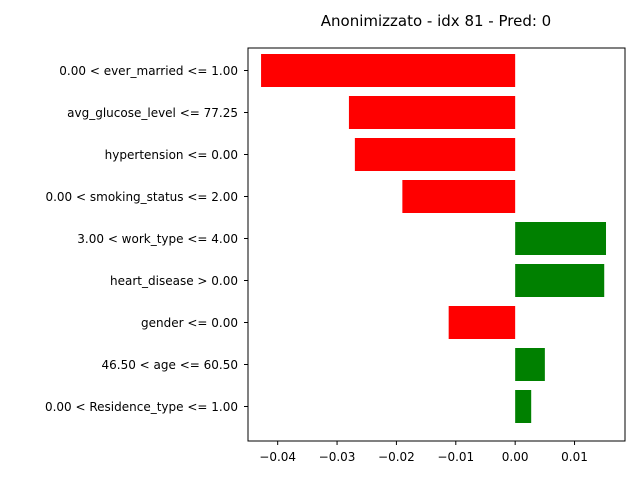  I want to click on y-tick-label-7: 46.50 < age <= 60.50, so click(170, 365).